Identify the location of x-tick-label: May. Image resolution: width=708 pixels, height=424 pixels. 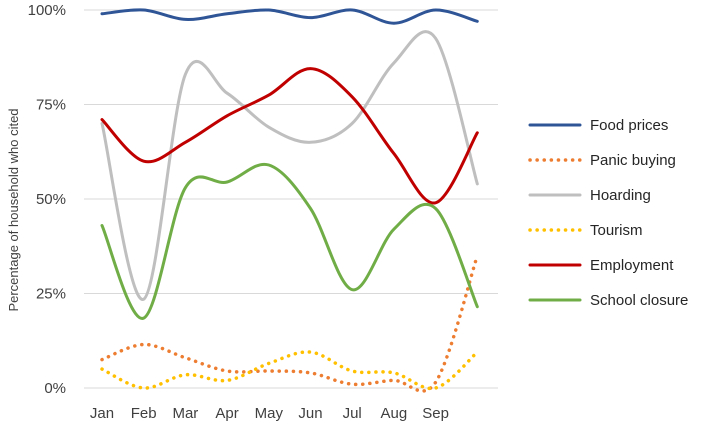
(269, 413).